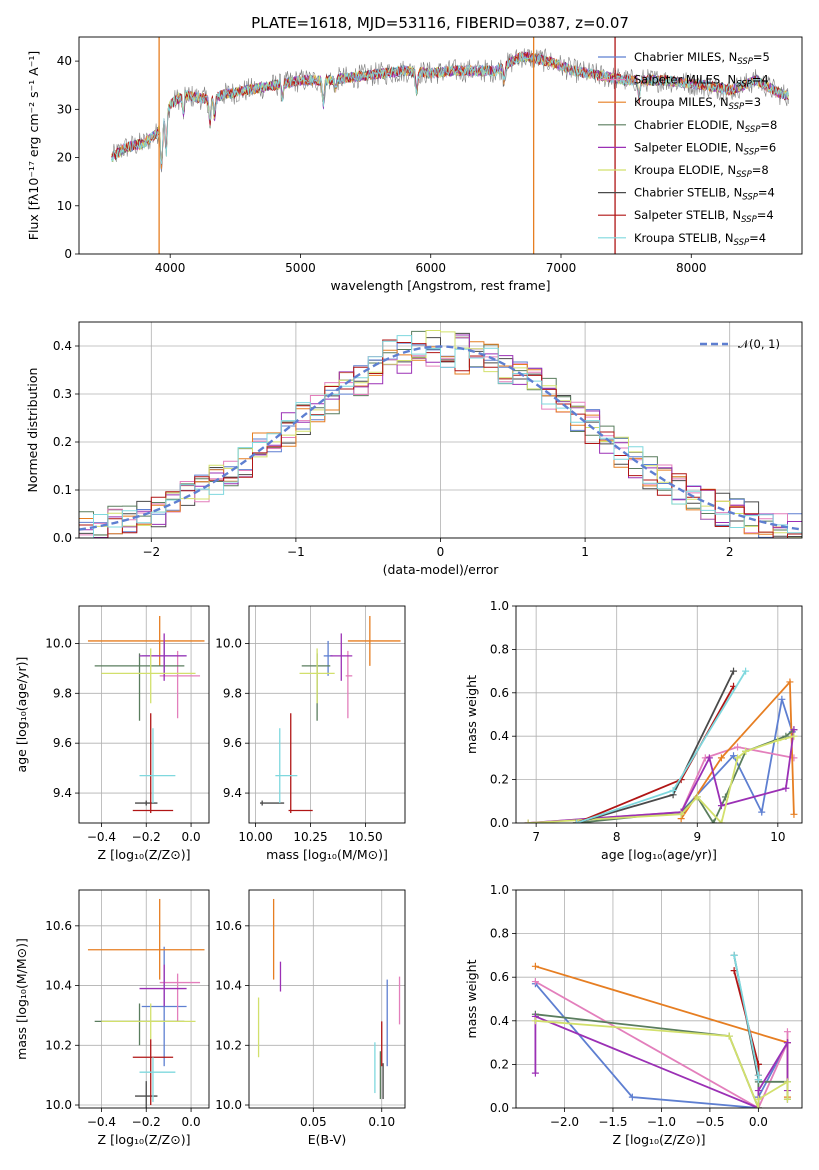  Describe the element at coordinates (702, 58) in the screenshot. I see `legend-label: Chabrier MILES, NSSP=5` at that location.